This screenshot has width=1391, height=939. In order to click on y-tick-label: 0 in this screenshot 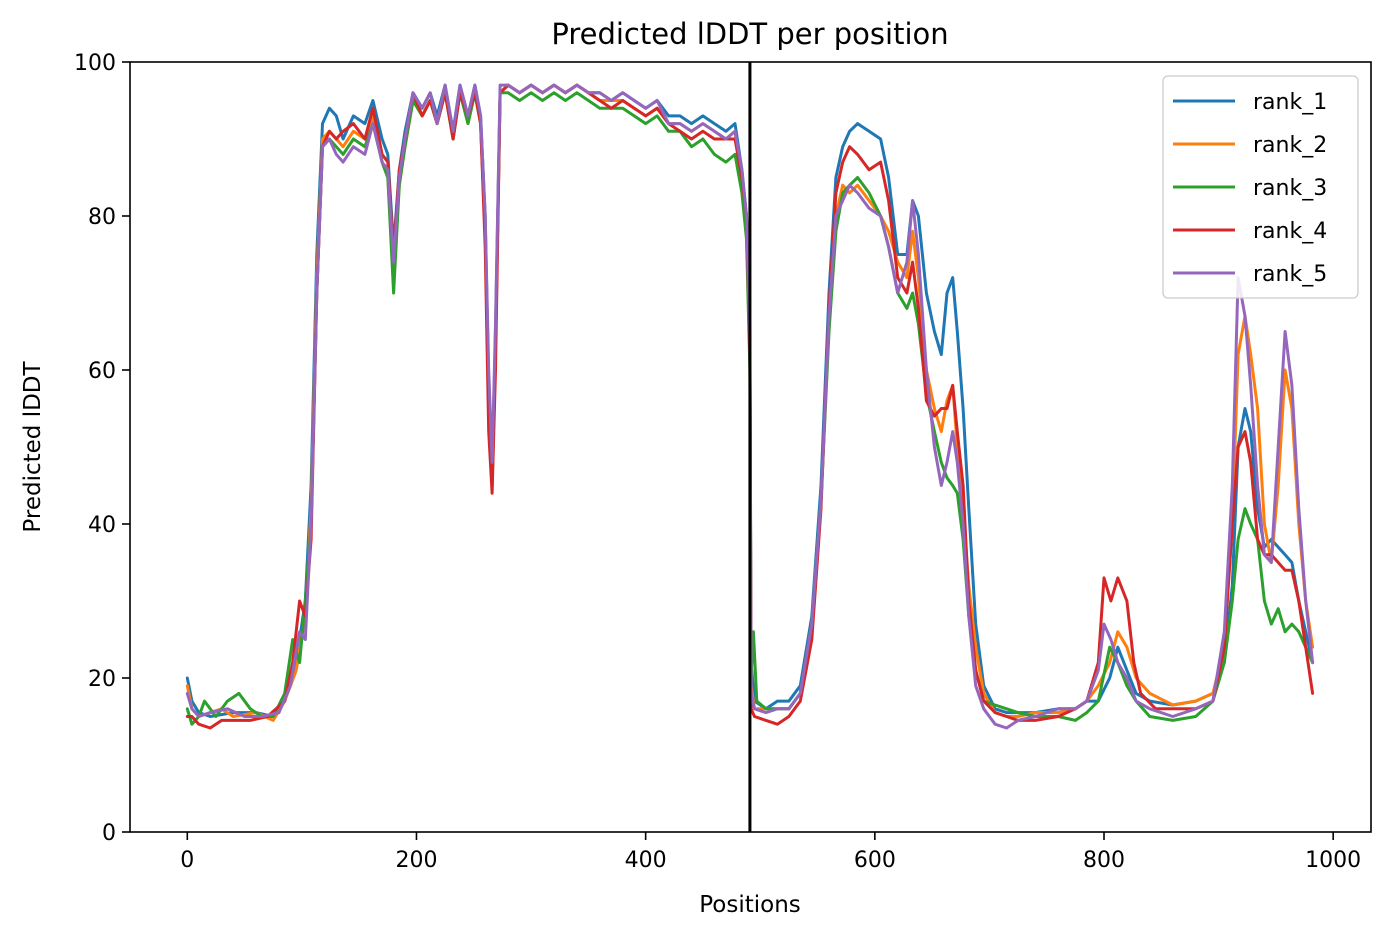, I will do `click(109, 833)`.